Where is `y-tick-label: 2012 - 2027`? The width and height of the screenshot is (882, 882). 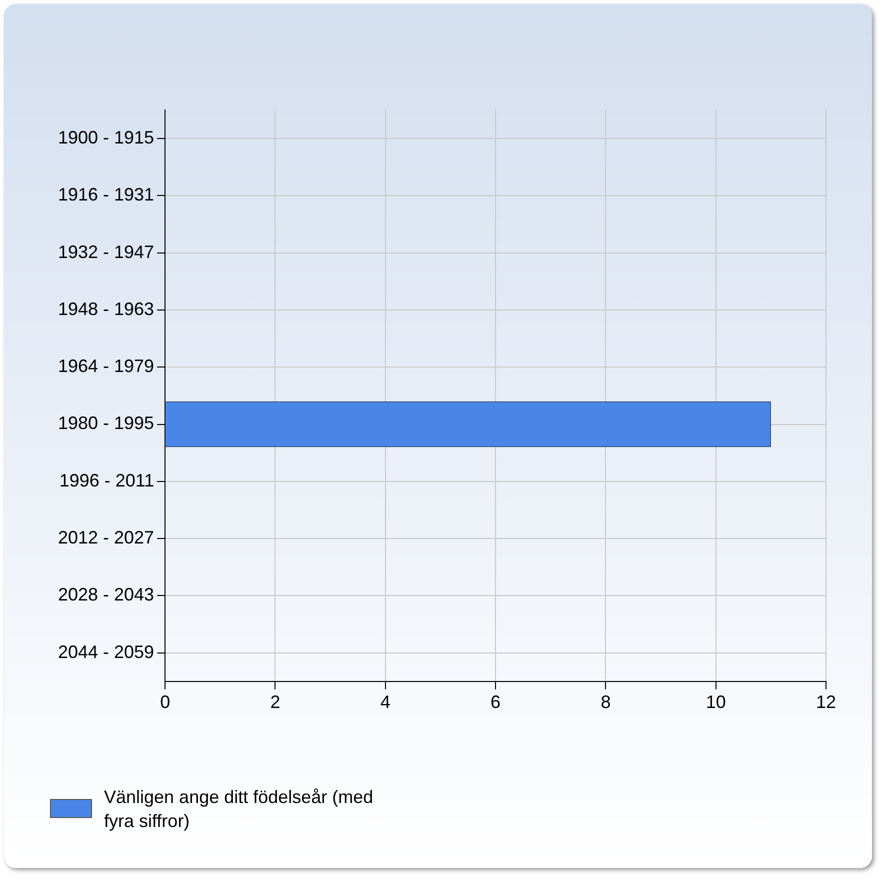
y-tick-label: 2012 - 2027 is located at coordinates (106, 538).